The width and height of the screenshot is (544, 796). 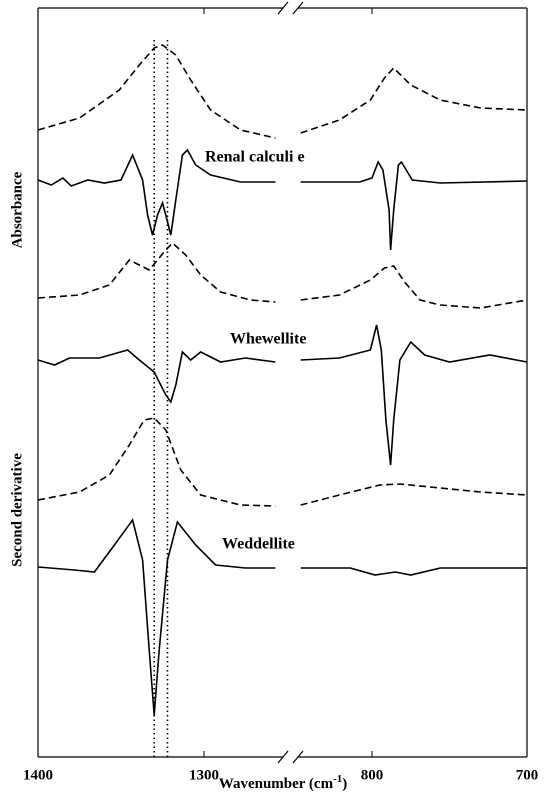 I want to click on x-label-end: ), so click(x=344, y=784).